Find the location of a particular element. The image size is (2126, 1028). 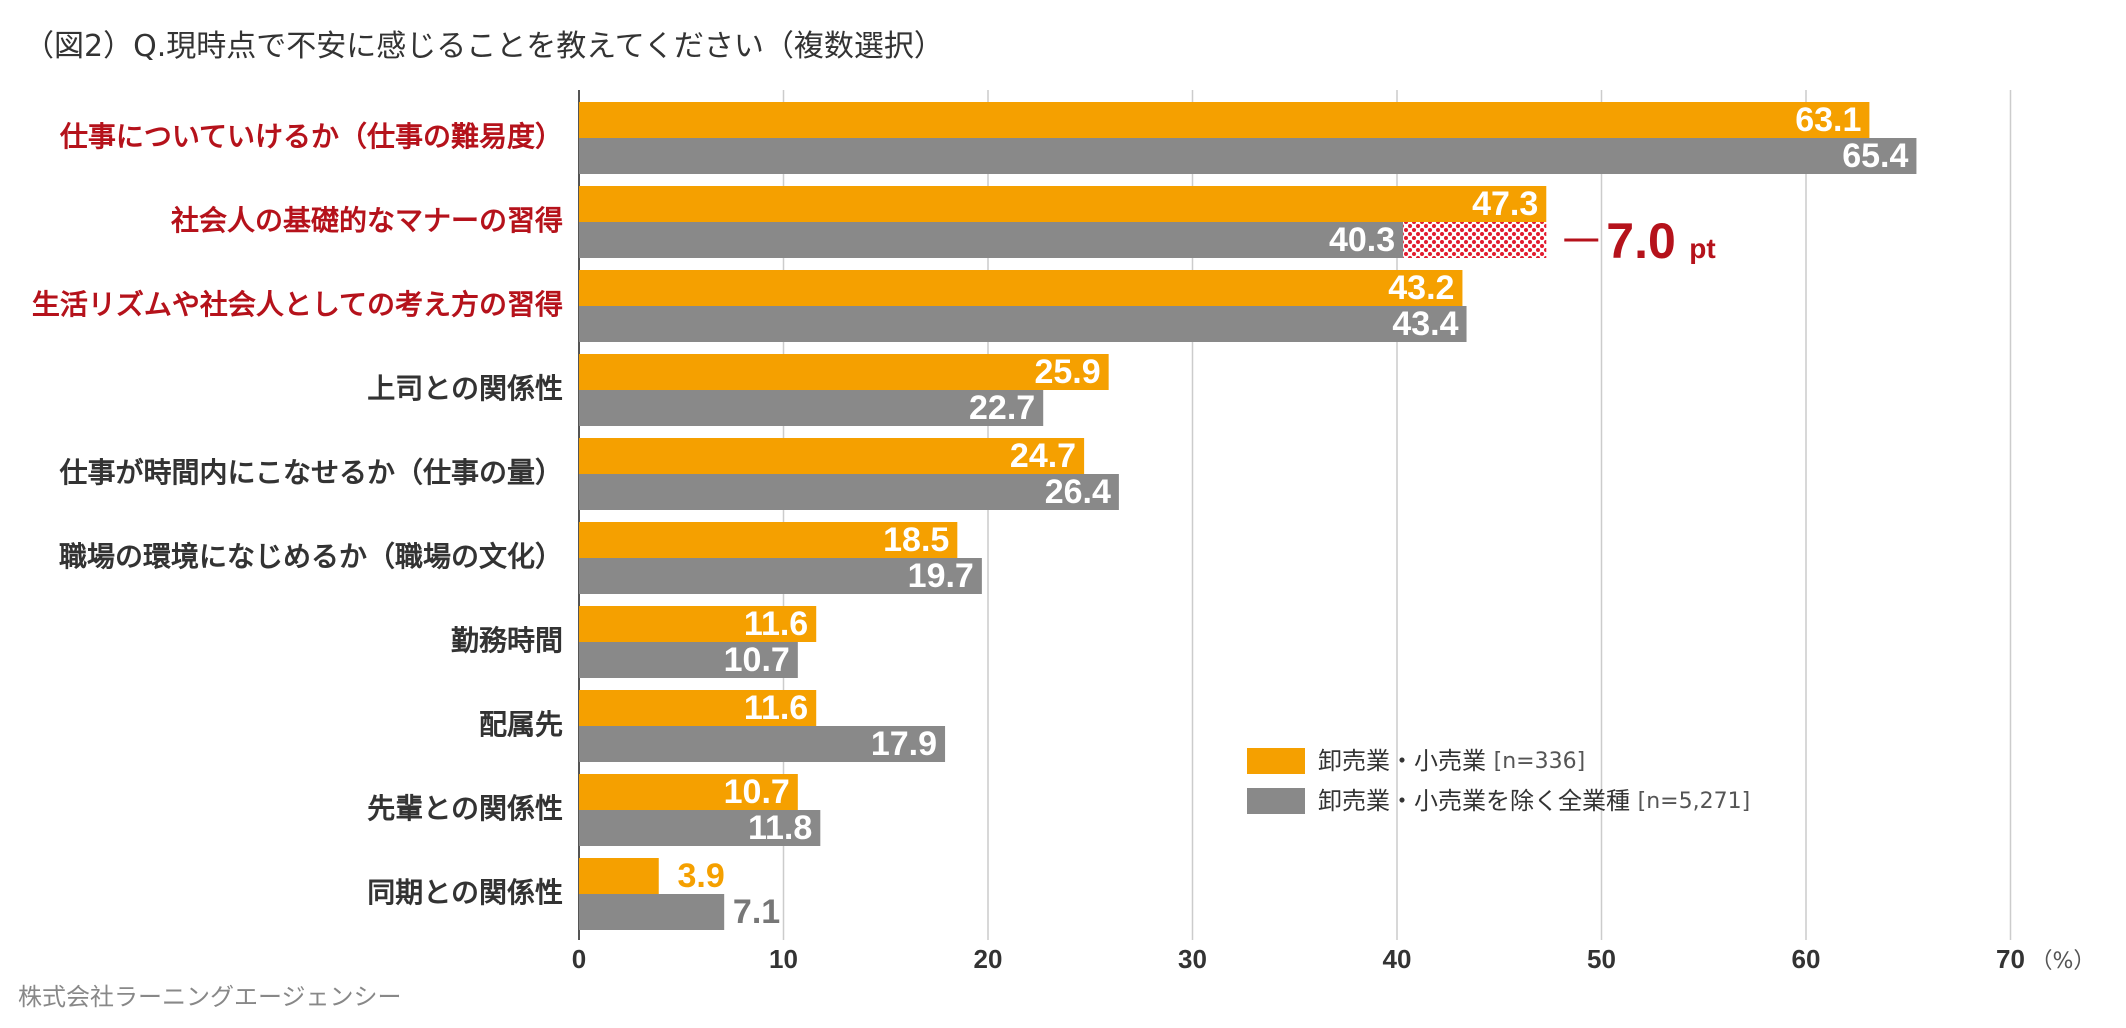

x-axis-ticks: 0 10 20 30 40 50 60 70 （%） is located at coordinates (1334, 959).